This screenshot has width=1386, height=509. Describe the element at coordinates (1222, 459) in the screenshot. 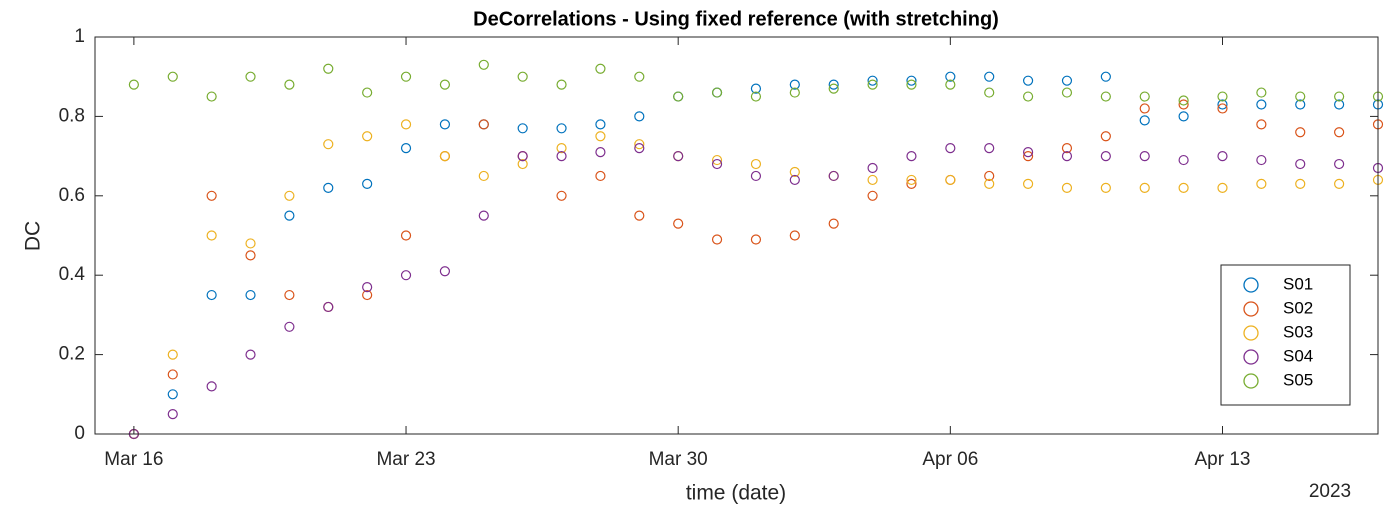

I see `x-tick-label: Apr 13` at that location.